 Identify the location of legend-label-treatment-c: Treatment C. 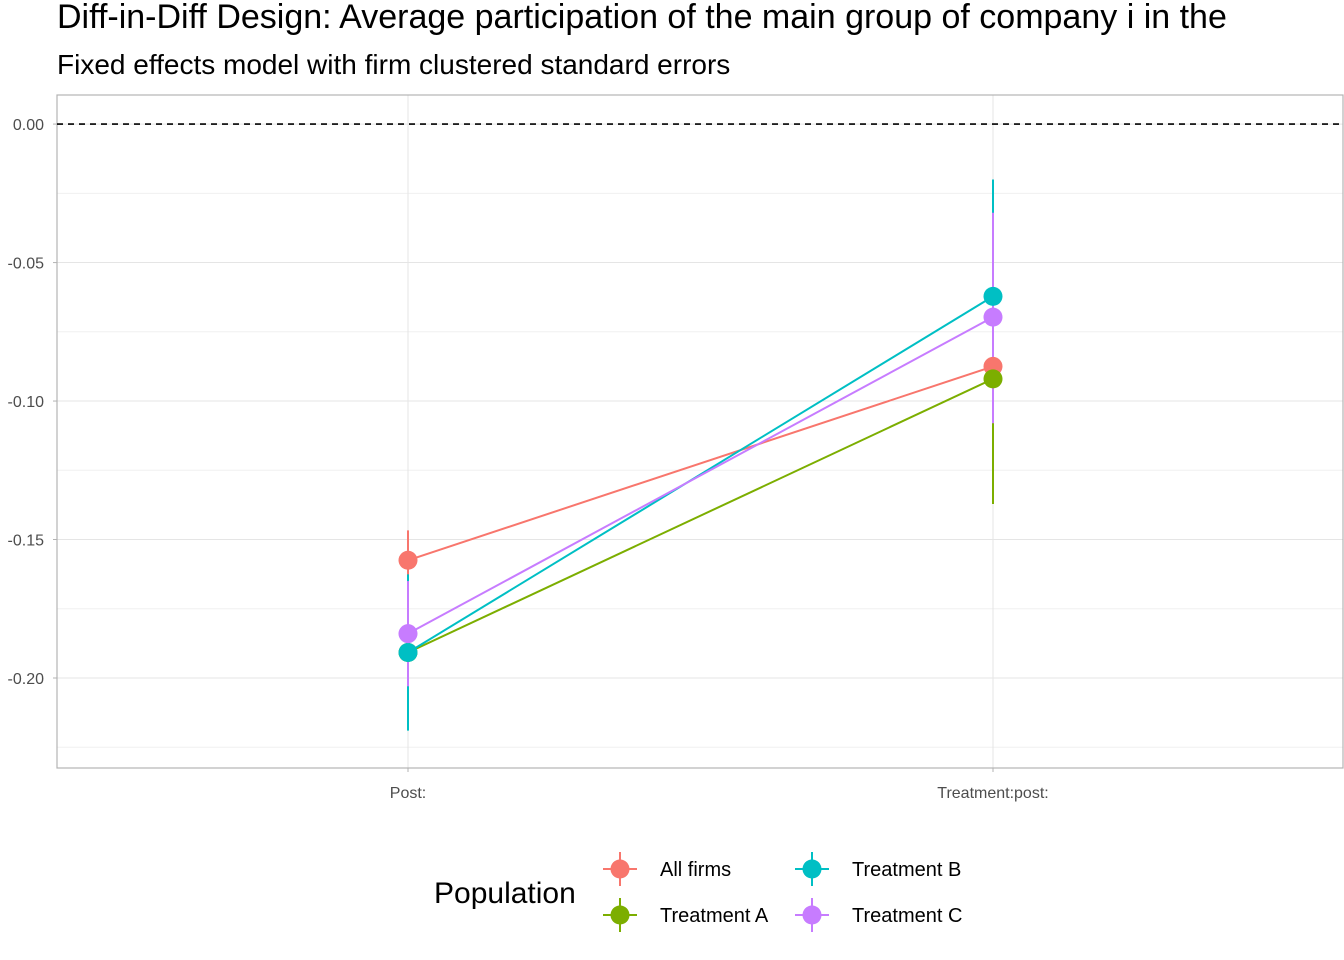
(907, 916).